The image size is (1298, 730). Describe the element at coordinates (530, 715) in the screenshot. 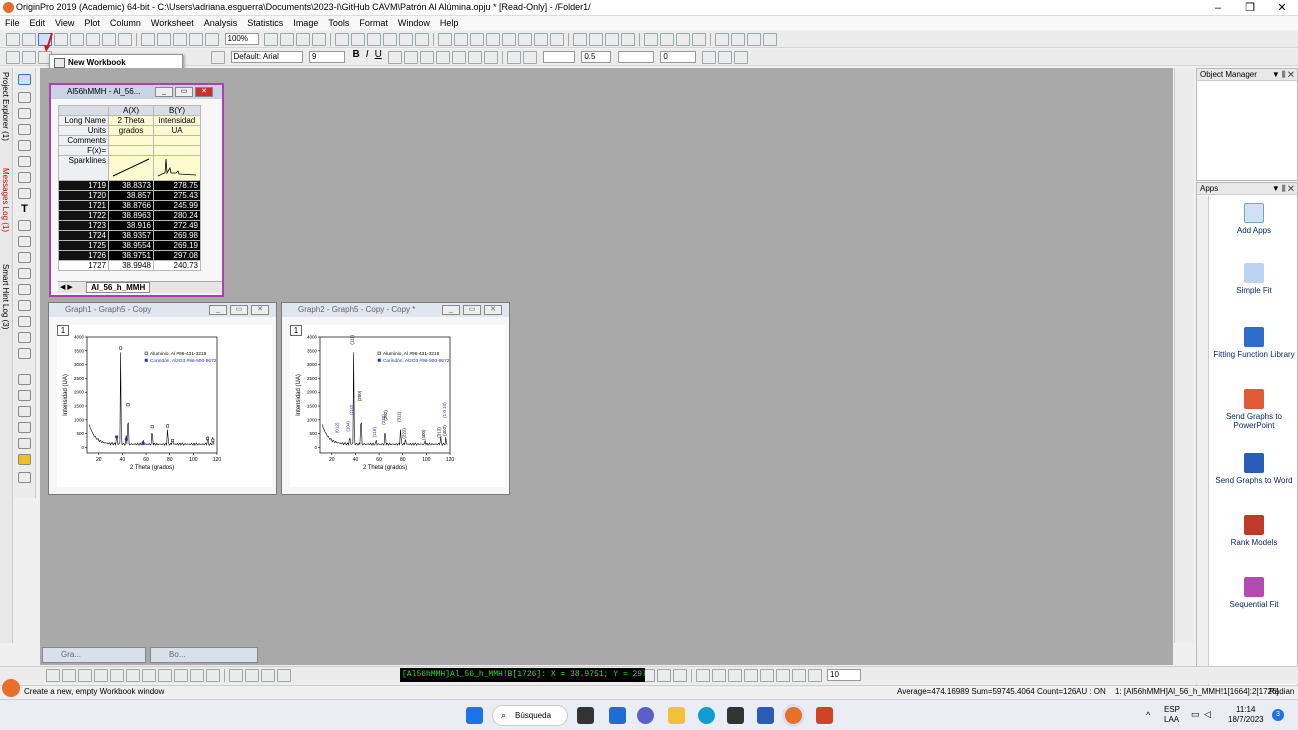

I see `taskbar-search: ⌕ Búsqueda` at that location.